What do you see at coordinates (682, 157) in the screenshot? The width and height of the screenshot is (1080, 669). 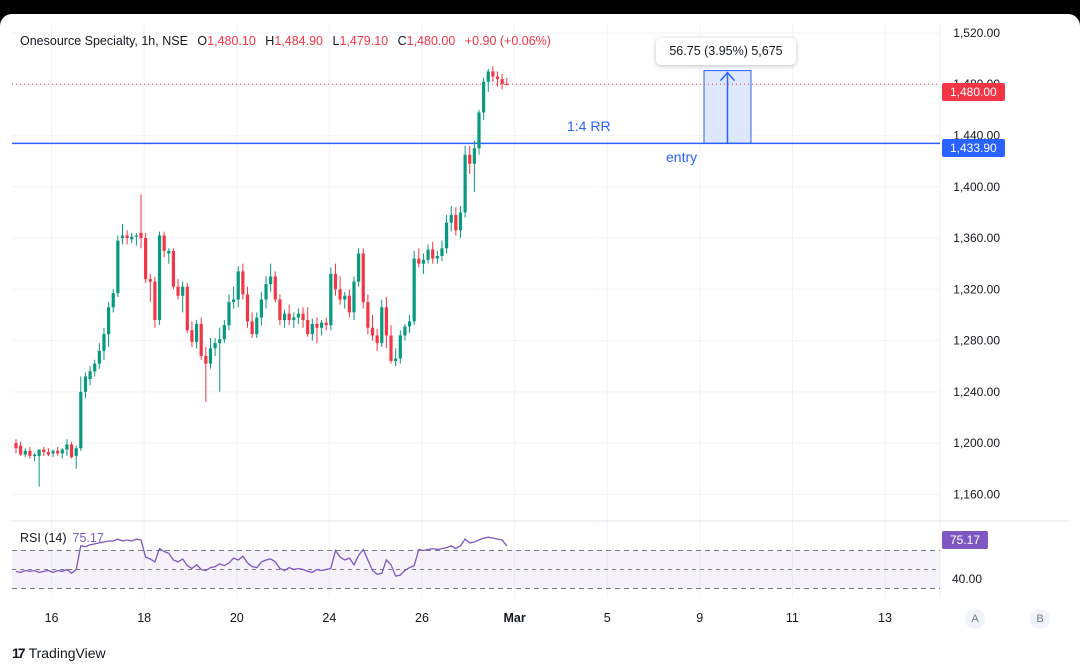 I see `entry-annotation: entry` at bounding box center [682, 157].